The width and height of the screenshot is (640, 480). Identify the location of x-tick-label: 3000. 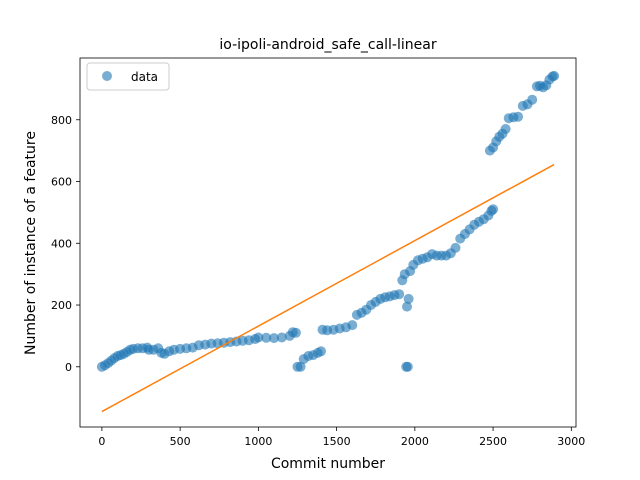
(571, 441).